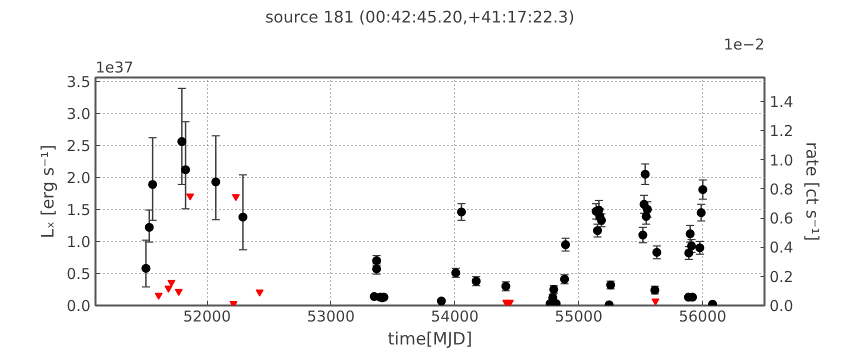  I want to click on y-tick-label: 2.5, so click(78, 145).